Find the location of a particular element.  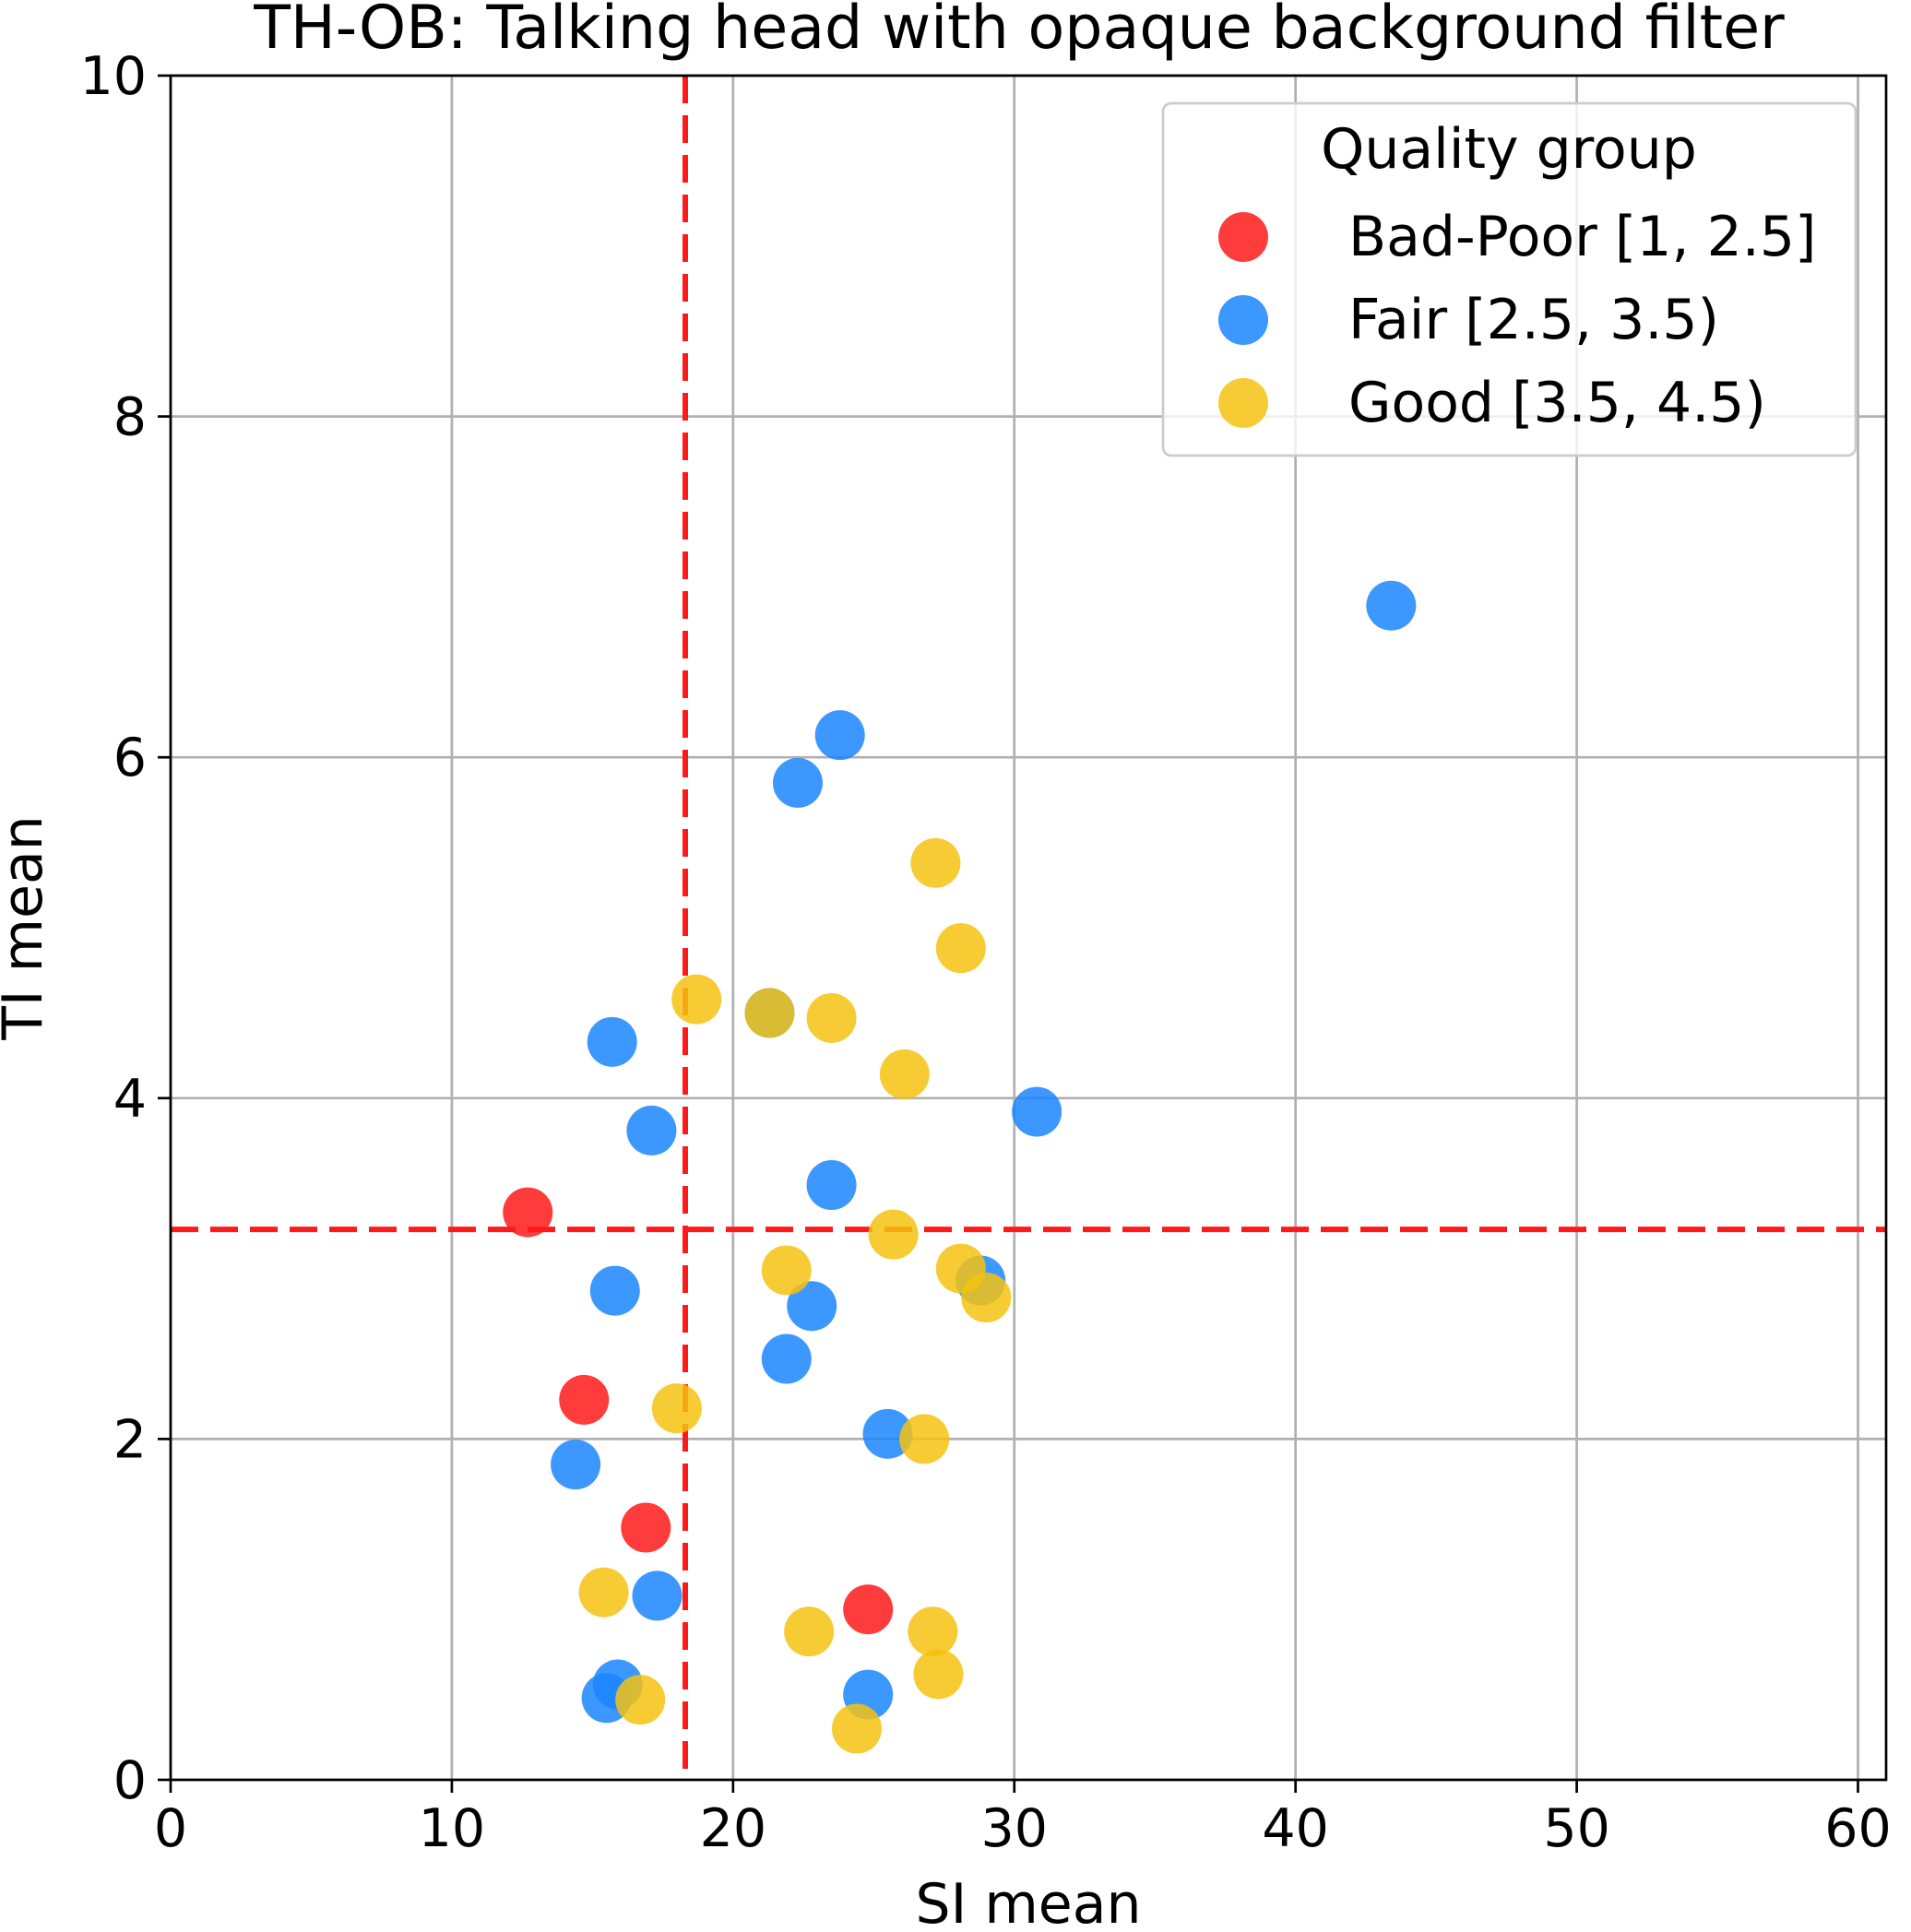

legend-label-series-2: Fair [2.5, 3.5) is located at coordinates (1533, 320).